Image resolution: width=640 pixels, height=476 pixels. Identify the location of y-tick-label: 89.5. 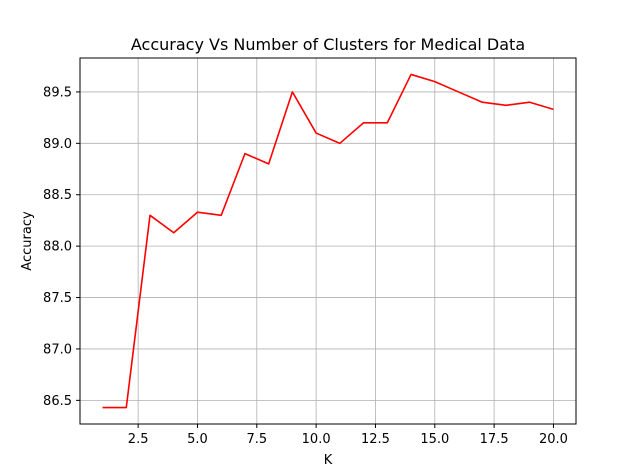
(57, 92).